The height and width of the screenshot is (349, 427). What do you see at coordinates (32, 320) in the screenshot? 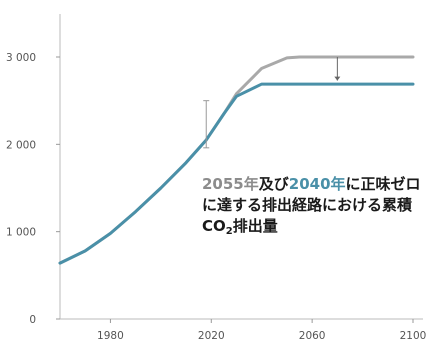
I see `y-tick-label: 0` at bounding box center [32, 320].